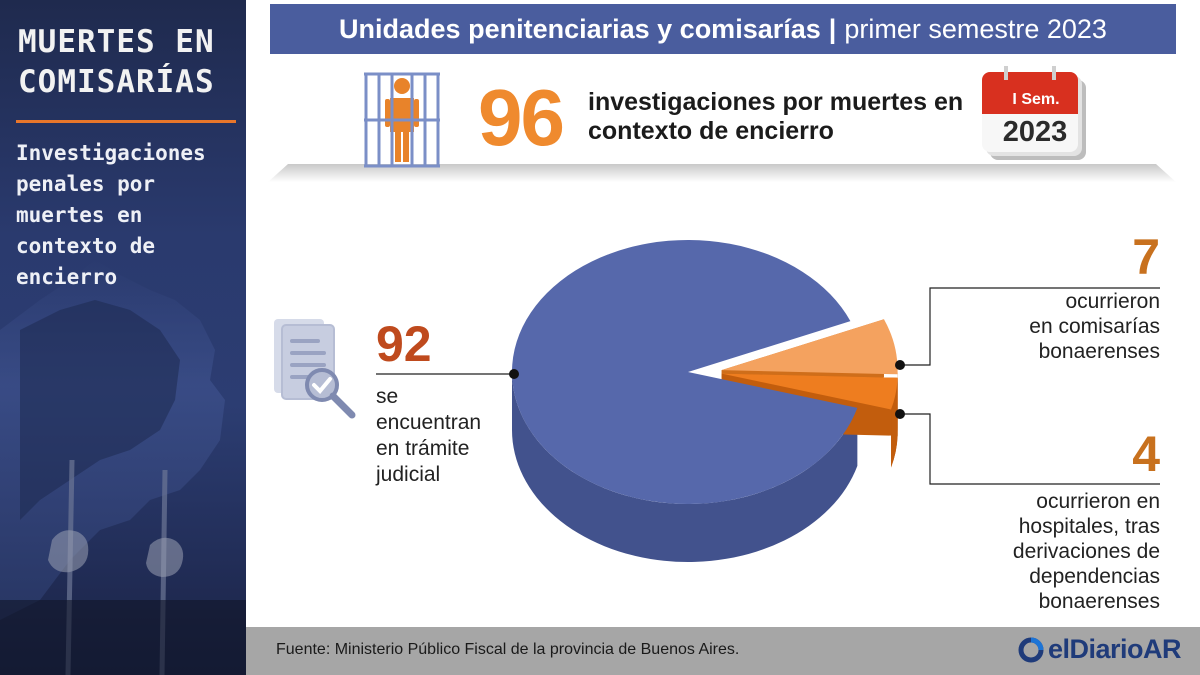 This screenshot has width=1200, height=675. What do you see at coordinates (116, 42) in the screenshot?
I see `sidebar-title-line-1: MUERTES EN` at bounding box center [116, 42].